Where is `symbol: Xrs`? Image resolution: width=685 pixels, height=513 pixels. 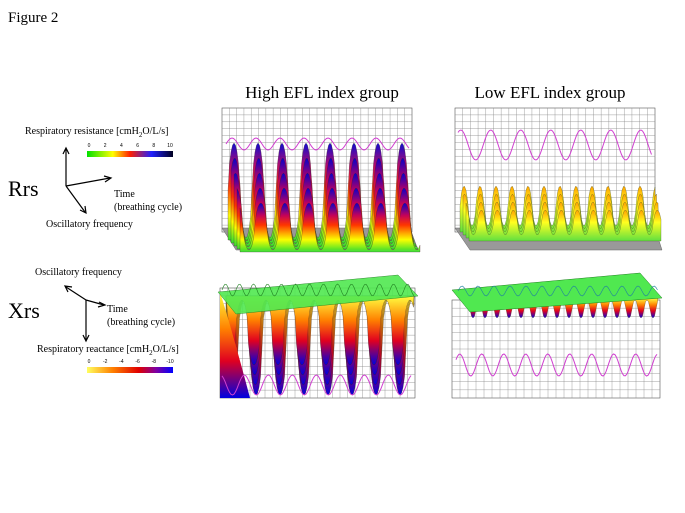
symbol: Xrs is located at coordinates (24, 310).